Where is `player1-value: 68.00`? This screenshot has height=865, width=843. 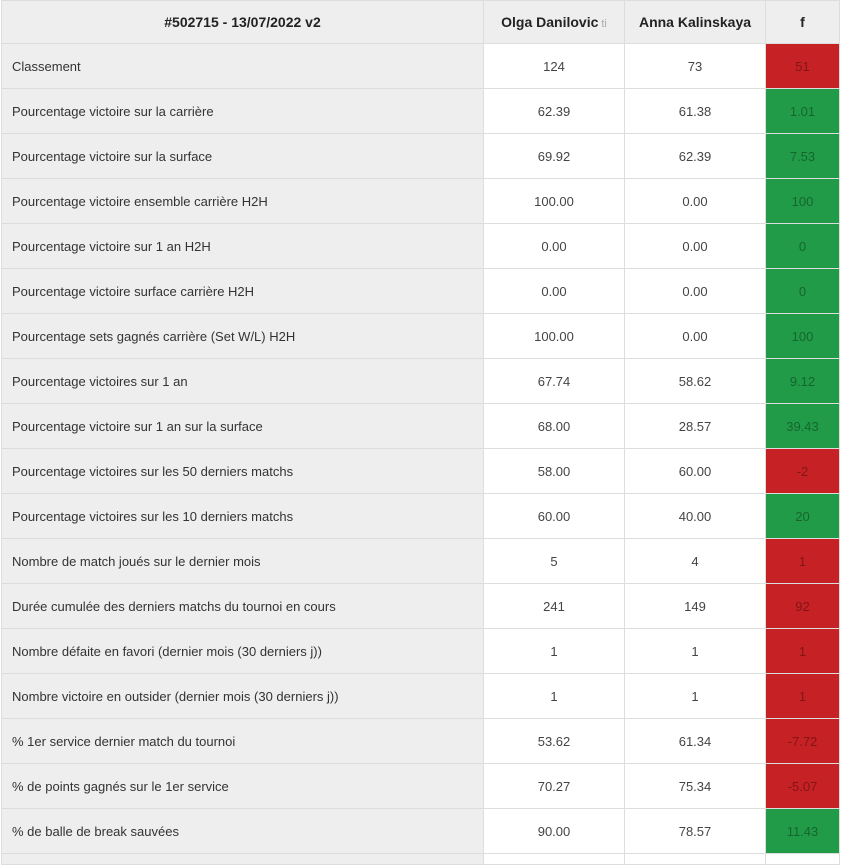 player1-value: 68.00 is located at coordinates (554, 426).